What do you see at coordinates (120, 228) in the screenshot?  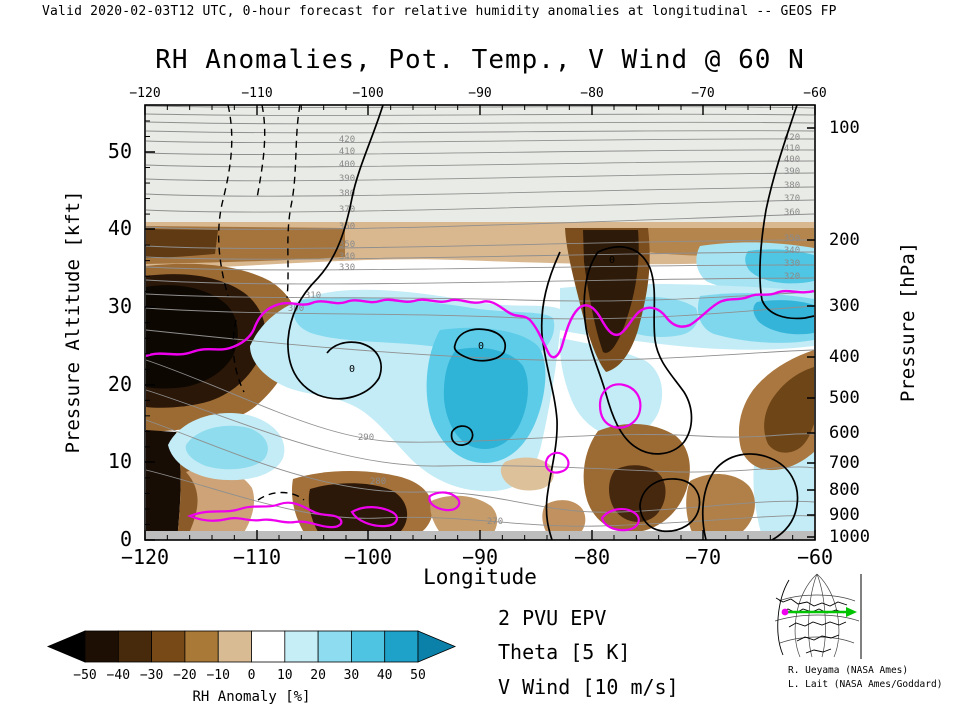 I see `y-left-tick: 40` at bounding box center [120, 228].